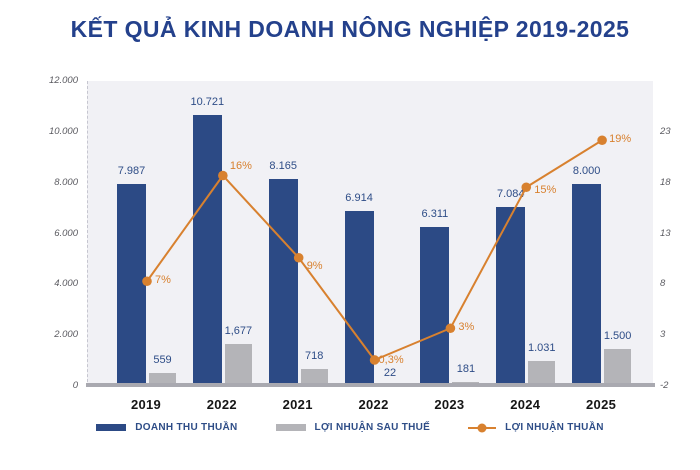 This screenshot has height=470, width=700. I want to click on line-point-label: 9%, so click(314, 265).